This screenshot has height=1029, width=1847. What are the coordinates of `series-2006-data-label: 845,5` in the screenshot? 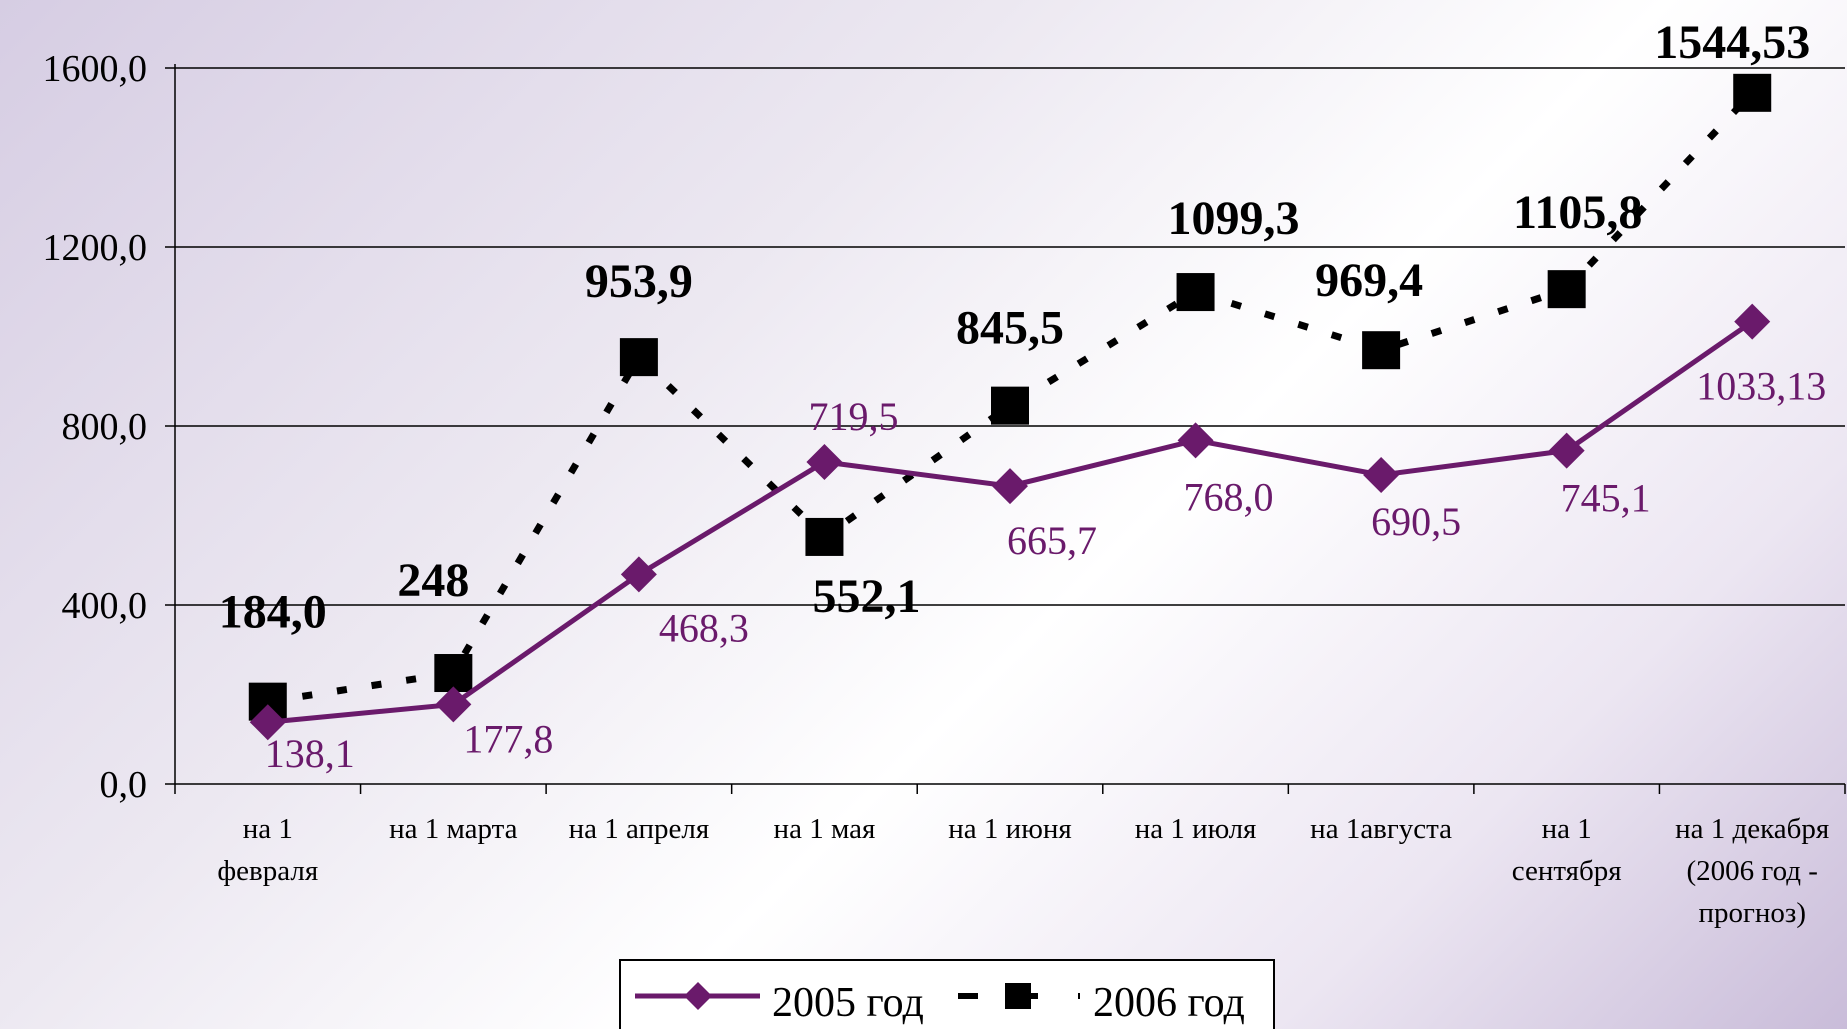 It's located at (1010, 328).